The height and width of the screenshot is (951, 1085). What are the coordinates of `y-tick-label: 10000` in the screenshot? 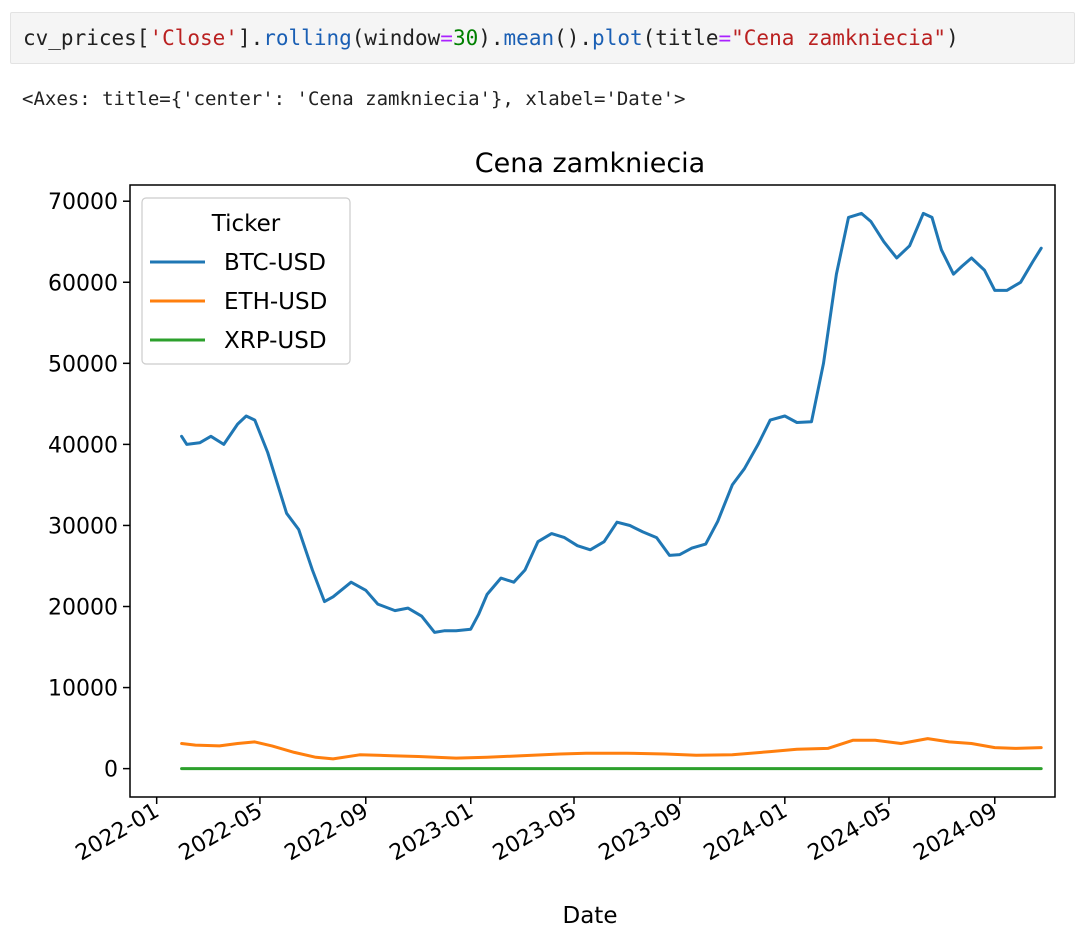 It's located at (83, 689).